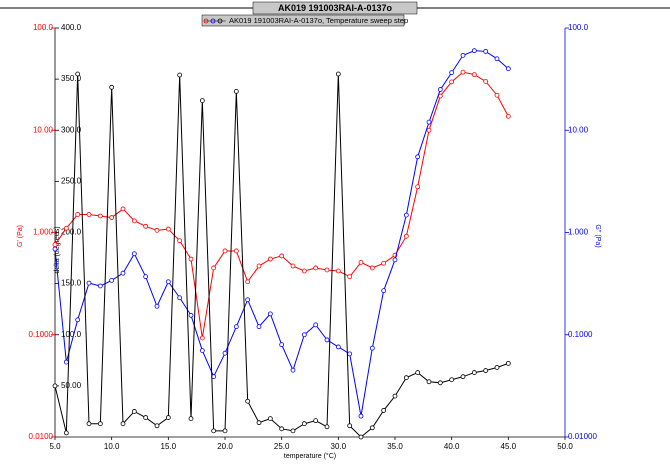 This screenshot has width=670, height=466. What do you see at coordinates (310, 456) in the screenshot?
I see `x-axis-title: temperature (°C)` at bounding box center [310, 456].